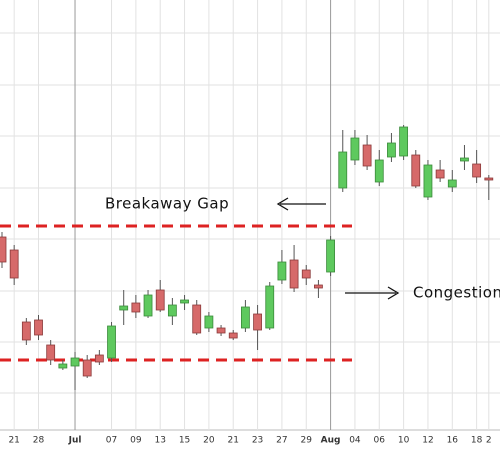 The width and height of the screenshot is (500, 450). What do you see at coordinates (404, 441) in the screenshot?
I see `x-tick-label: 10` at bounding box center [404, 441].